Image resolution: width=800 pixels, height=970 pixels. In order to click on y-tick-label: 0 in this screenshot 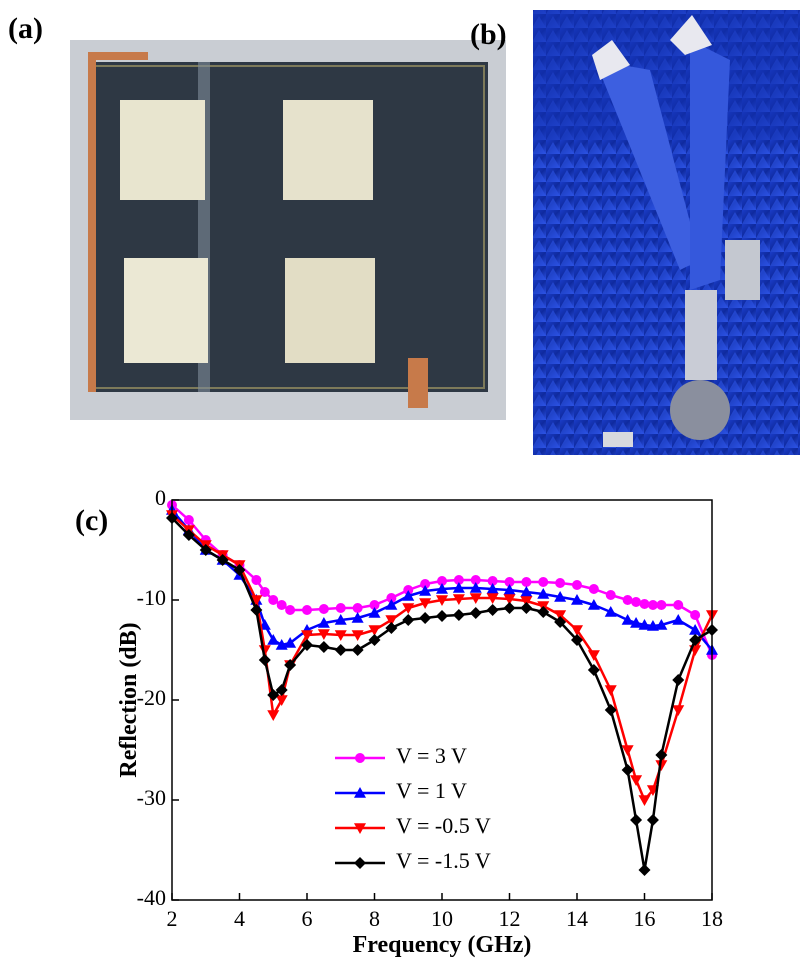, I will do `click(160, 497)`.